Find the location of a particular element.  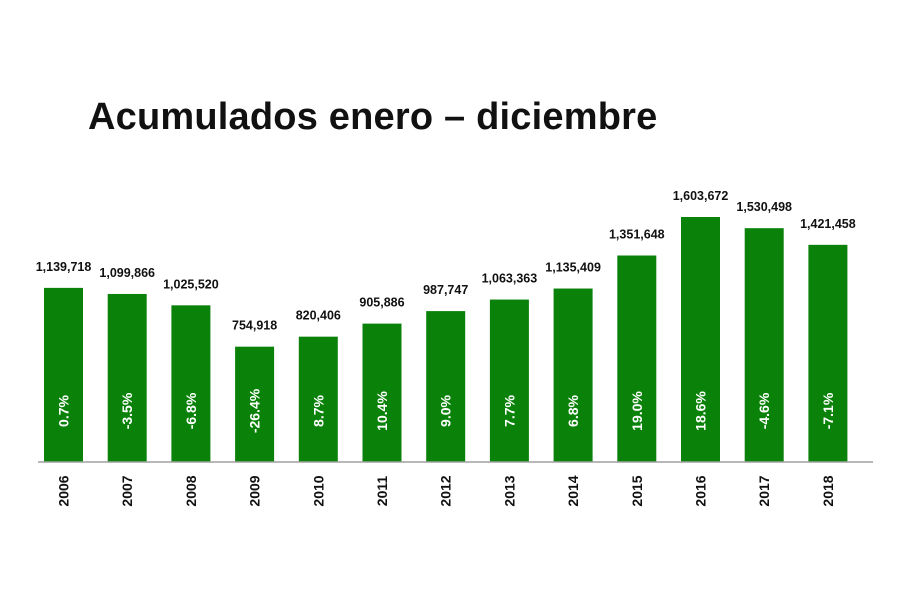

bar-2018 is located at coordinates (828, 353).